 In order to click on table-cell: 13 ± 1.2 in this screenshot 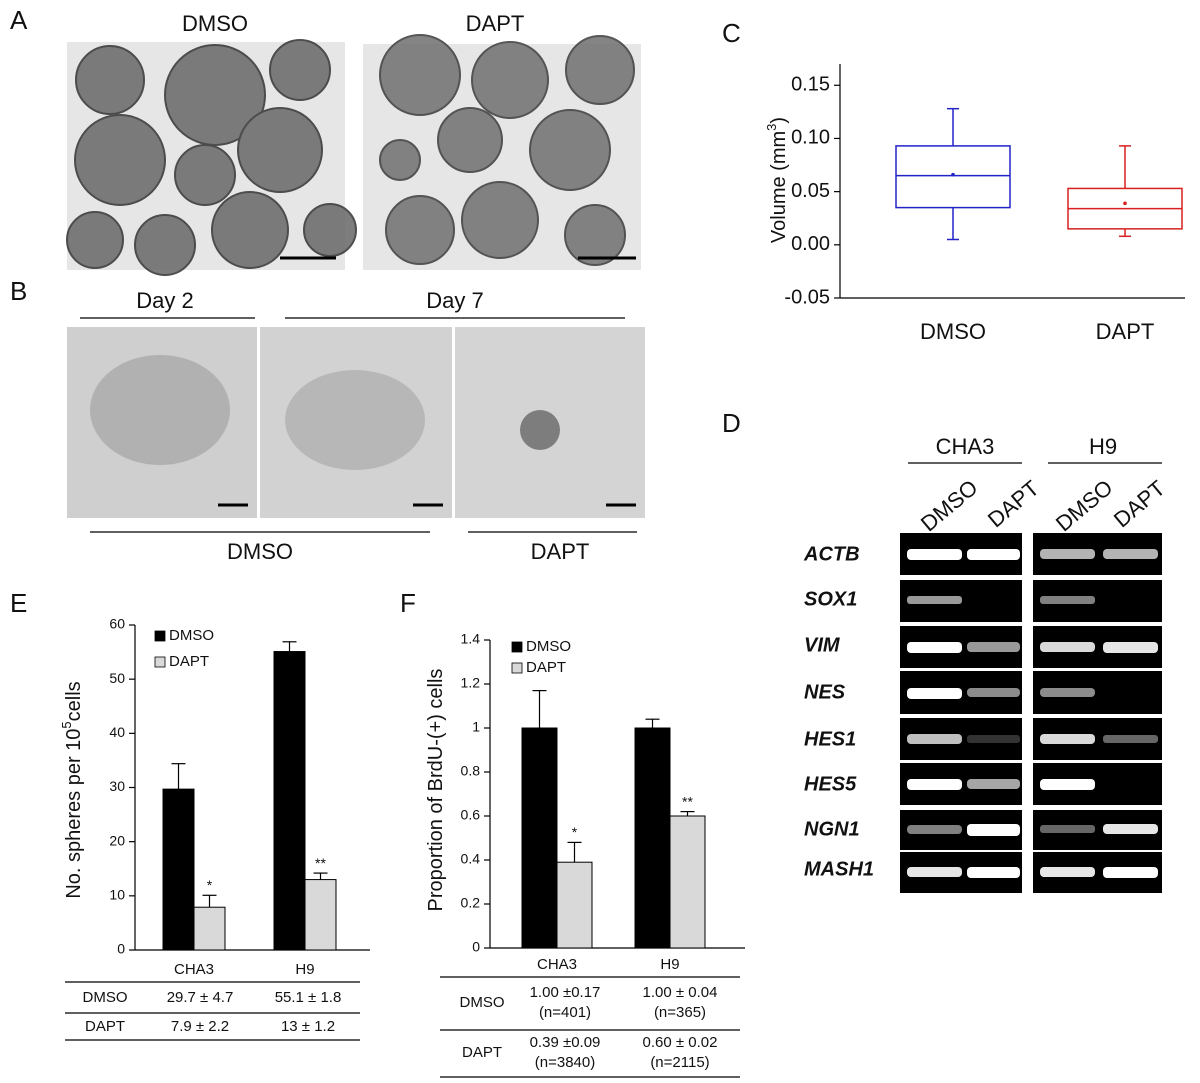, I will do `click(308, 1026)`.